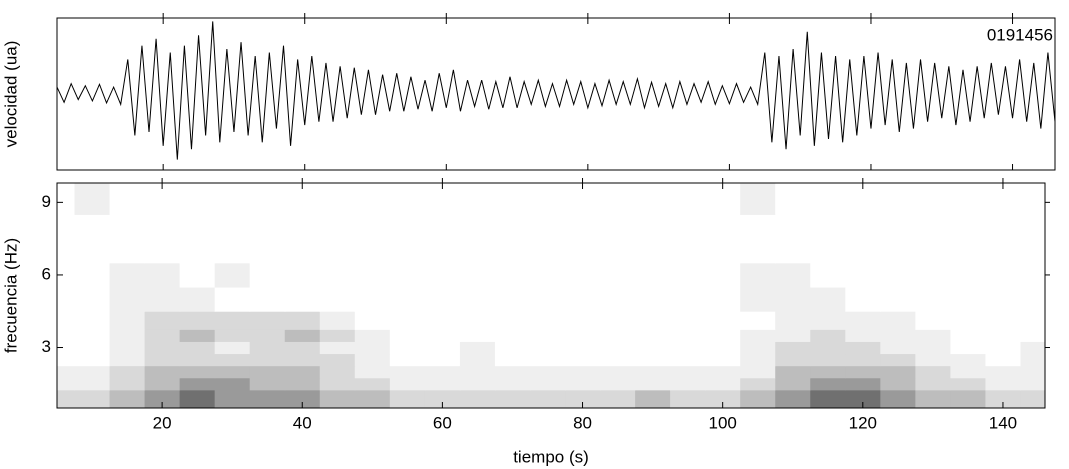  What do you see at coordinates (1020, 34) in the screenshot?
I see `annotation: 0191456` at bounding box center [1020, 34].